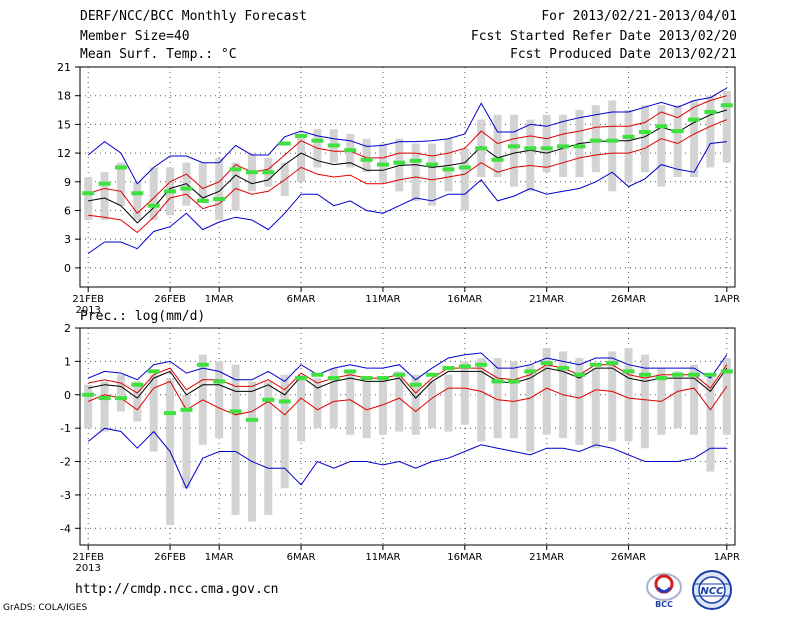 Image resolution: width=800 pixels, height=618 pixels. I want to click on x-tick-label: 1APR, so click(727, 299).